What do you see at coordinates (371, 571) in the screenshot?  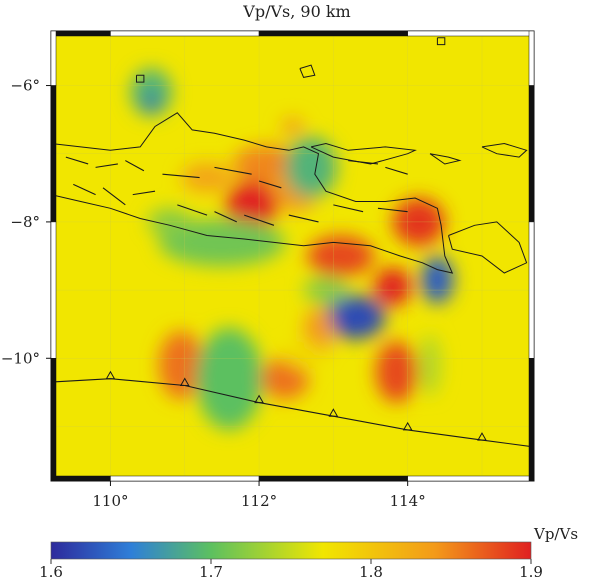 I see `colorbar-tick-label: 1.8` at bounding box center [371, 571].